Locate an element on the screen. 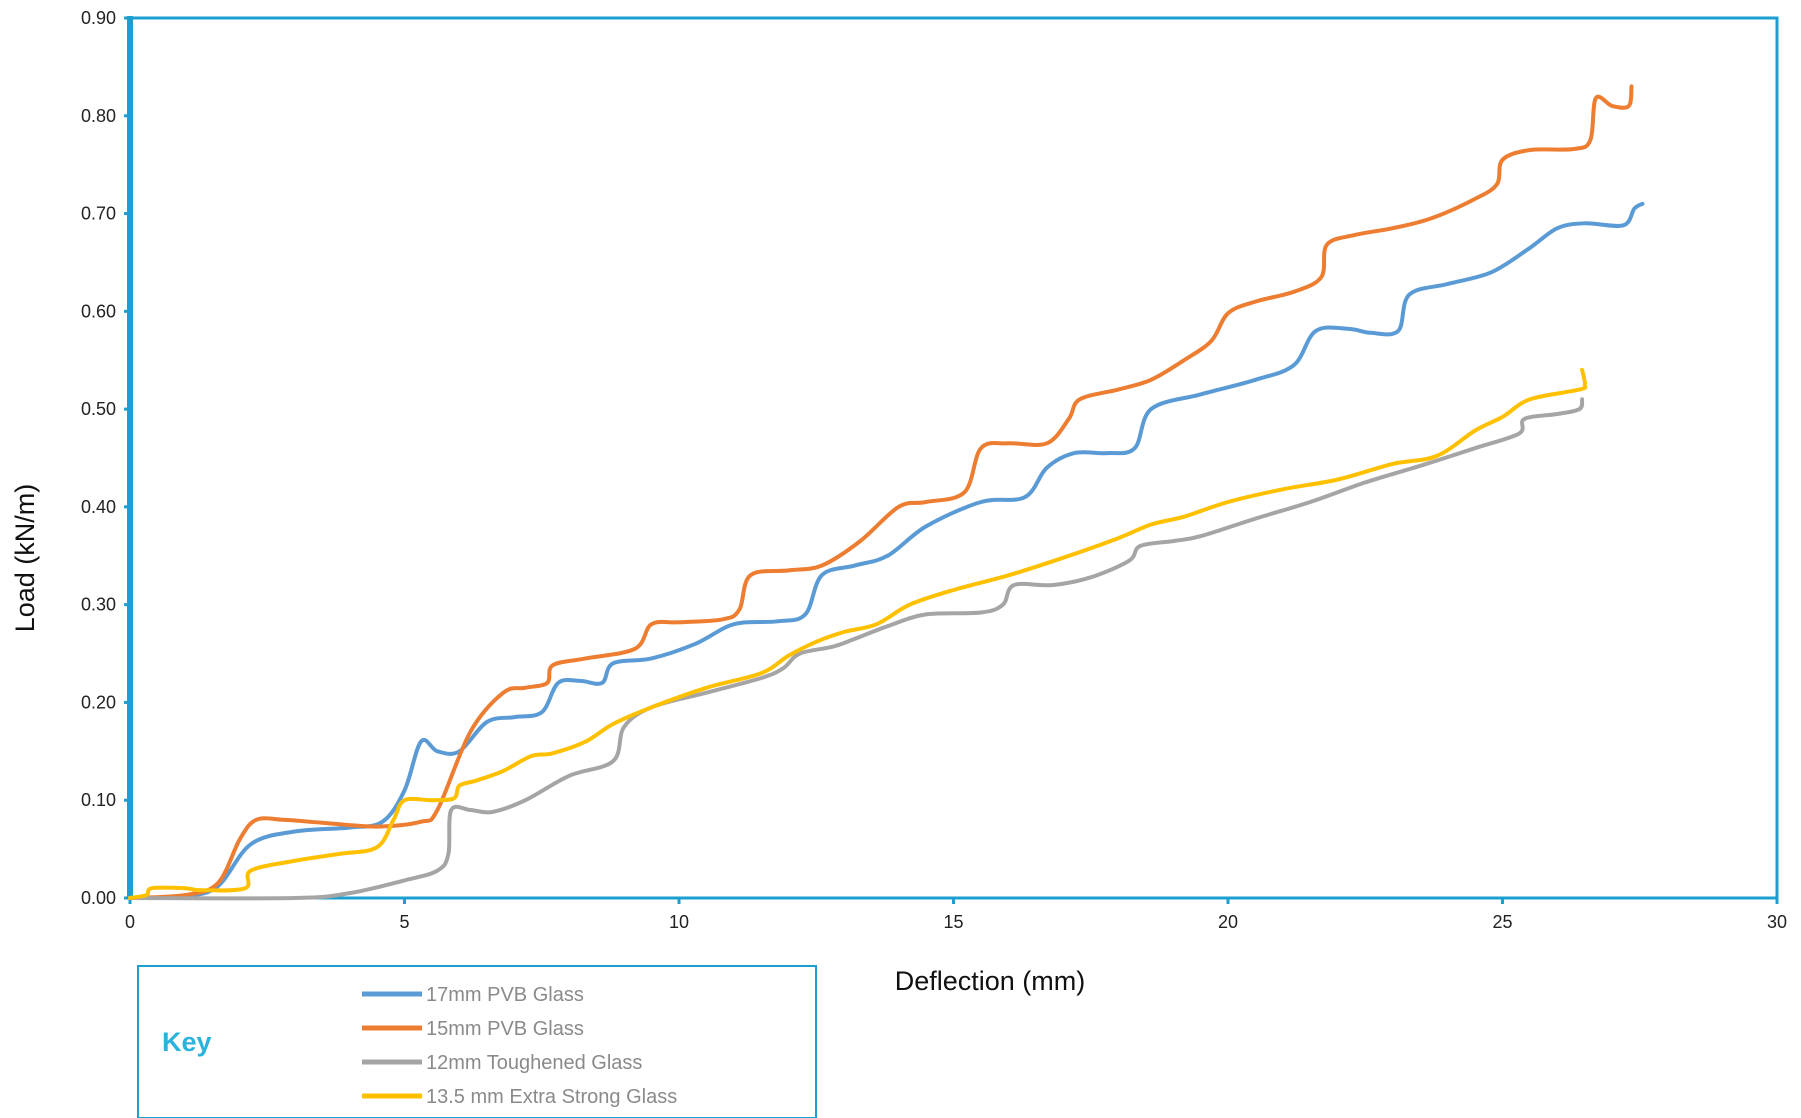 This screenshot has width=1801, height=1118. legend-label: 13.5 mm Extra Strong Glass is located at coordinates (551, 1097).